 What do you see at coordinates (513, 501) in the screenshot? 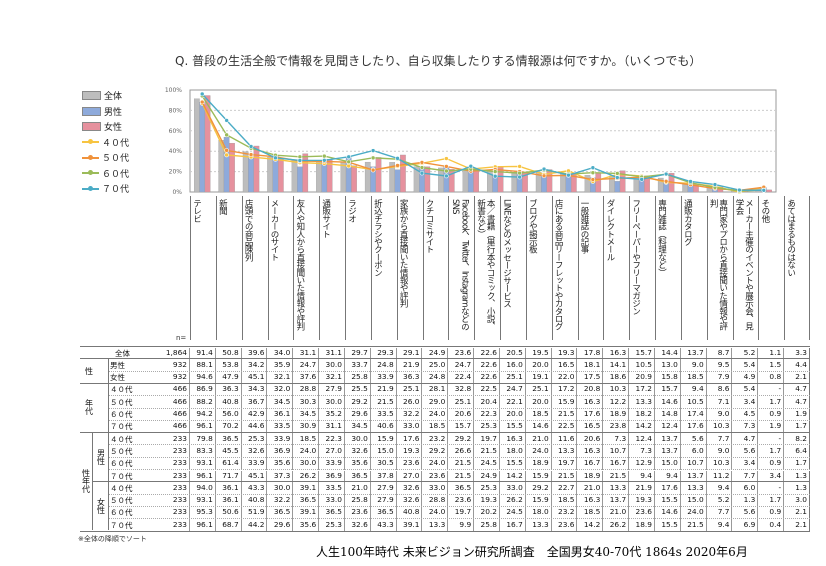
I see `table-cell: 26.2` at bounding box center [513, 501].